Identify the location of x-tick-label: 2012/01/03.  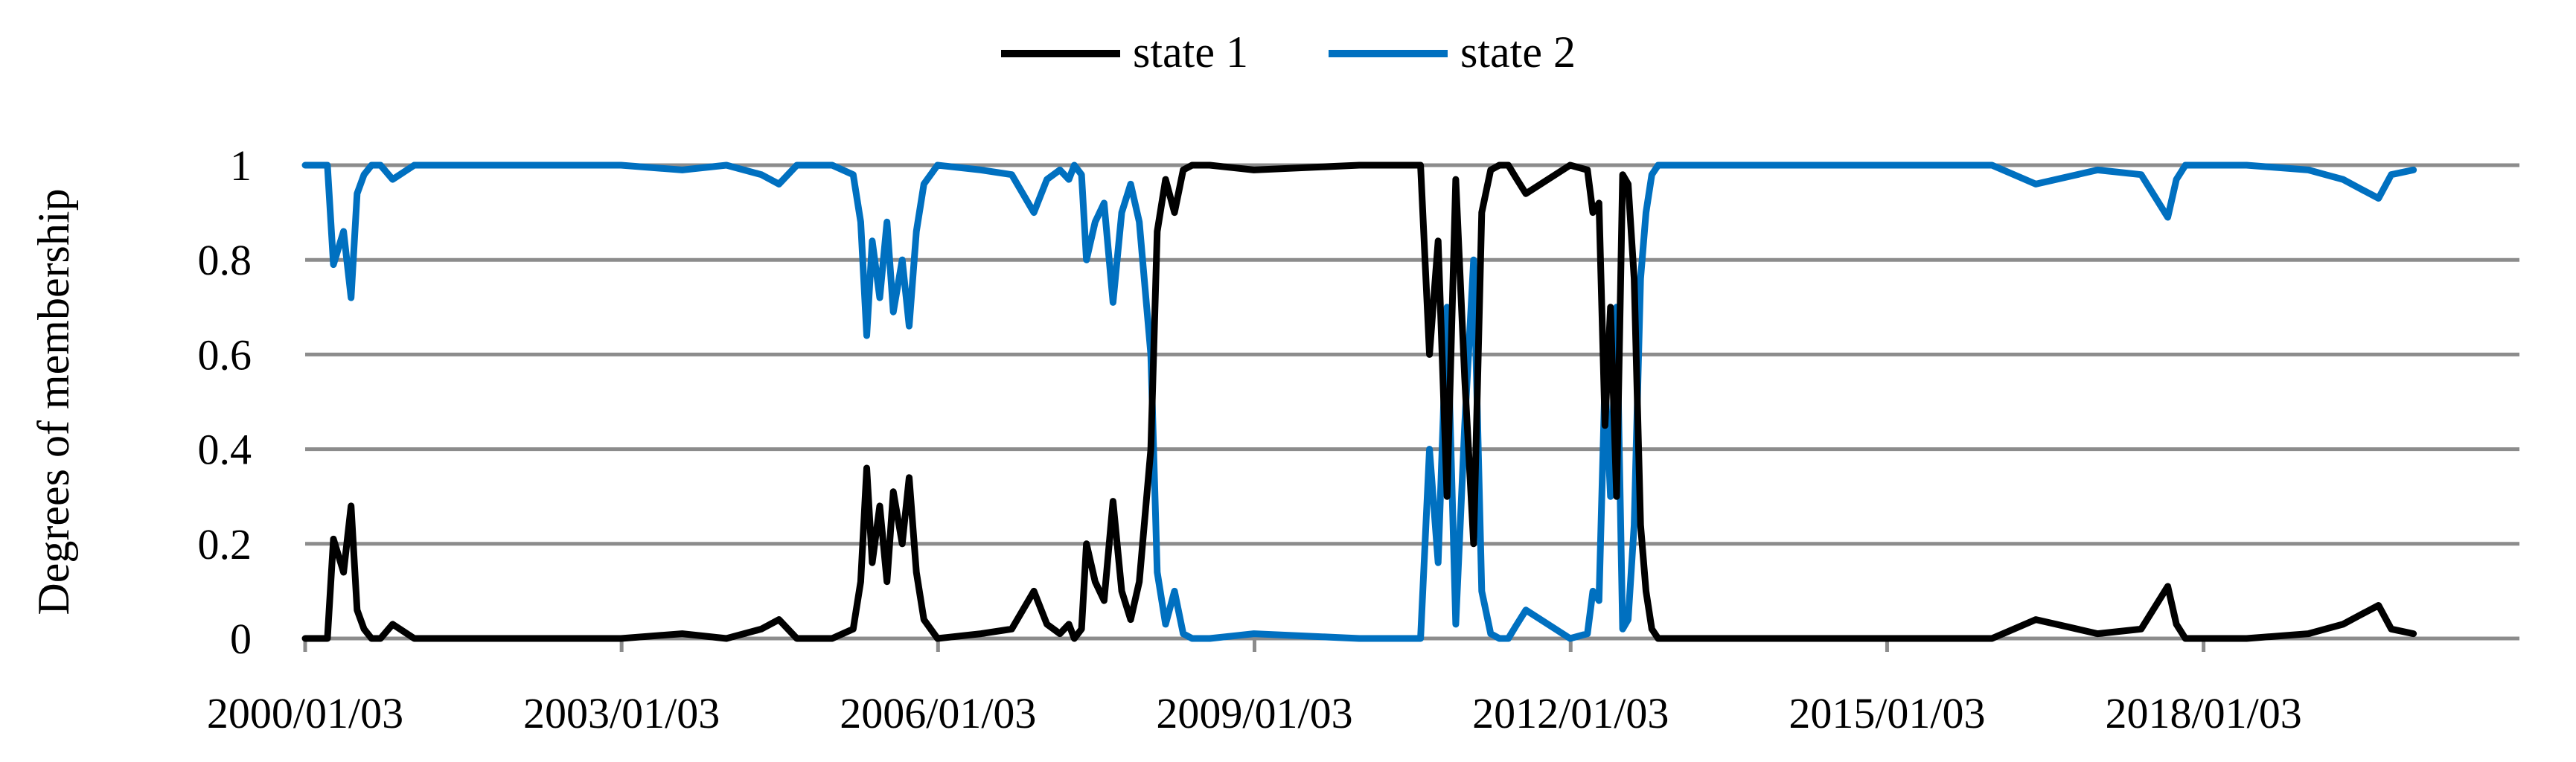
(1571, 713).